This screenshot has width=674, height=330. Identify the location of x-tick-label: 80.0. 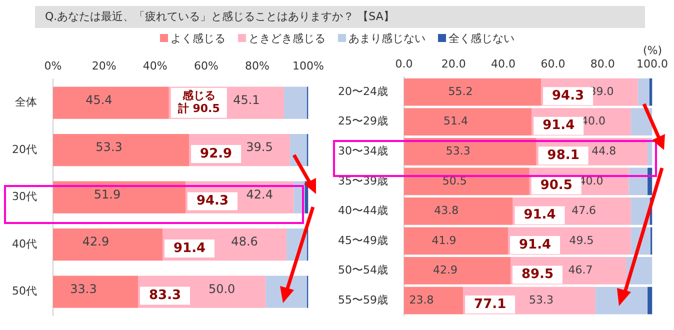
(602, 63).